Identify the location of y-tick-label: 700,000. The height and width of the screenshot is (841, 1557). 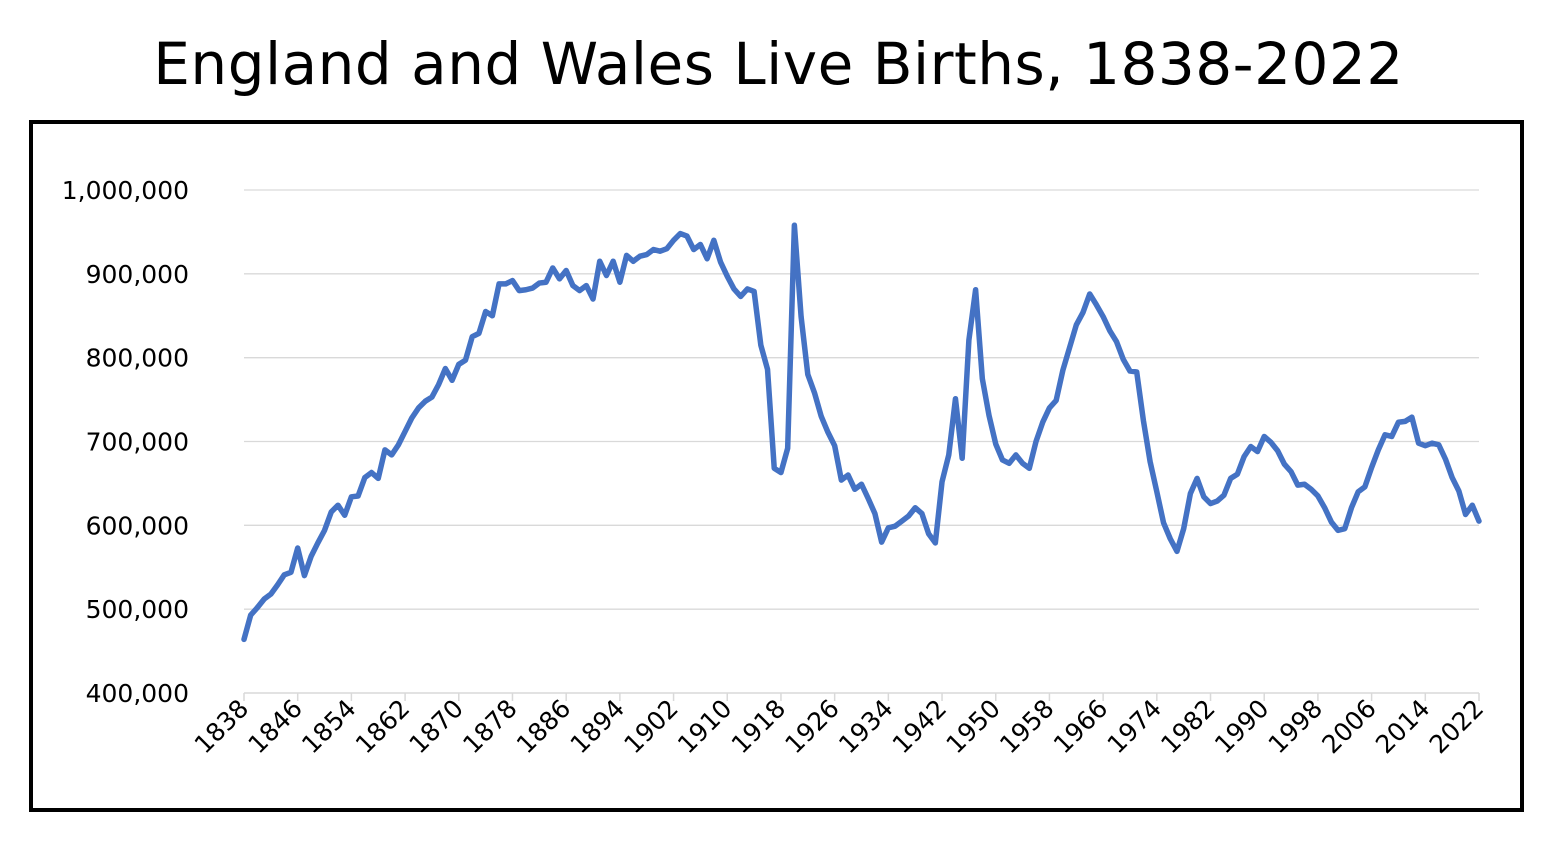
(137, 442).